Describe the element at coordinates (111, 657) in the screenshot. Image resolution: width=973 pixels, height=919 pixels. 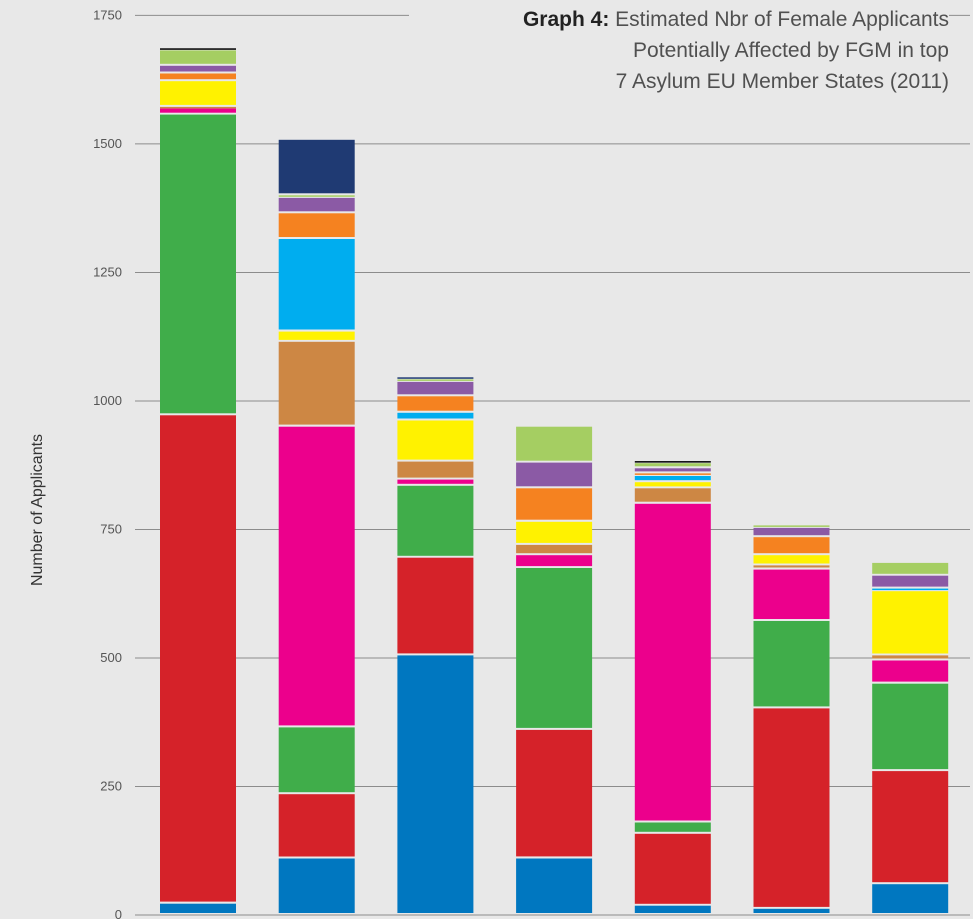
I see `y-tick-label: 500` at that location.